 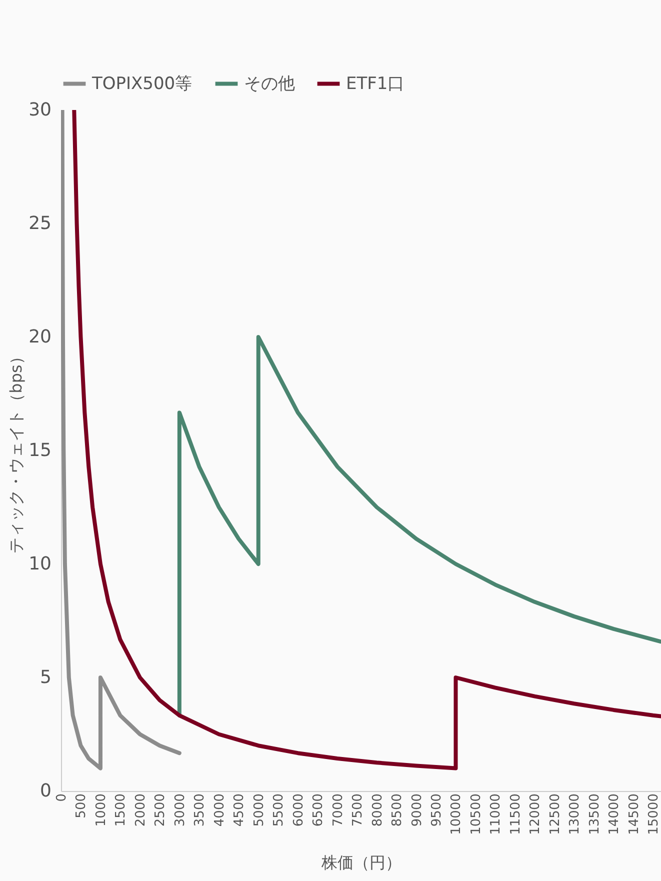 What do you see at coordinates (536, 814) in the screenshot?
I see `x-tick-label: 12000` at bounding box center [536, 814].